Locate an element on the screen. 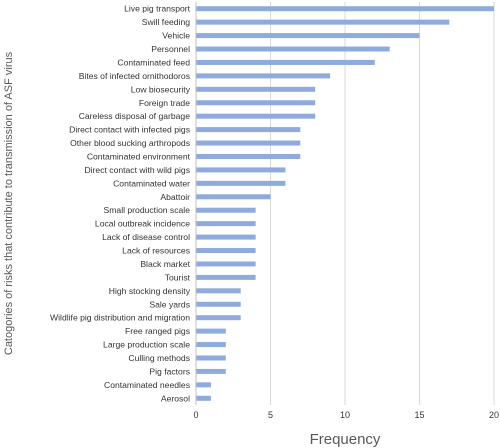 The height and width of the screenshot is (448, 500). category-label: Contaminated water is located at coordinates (151, 183).